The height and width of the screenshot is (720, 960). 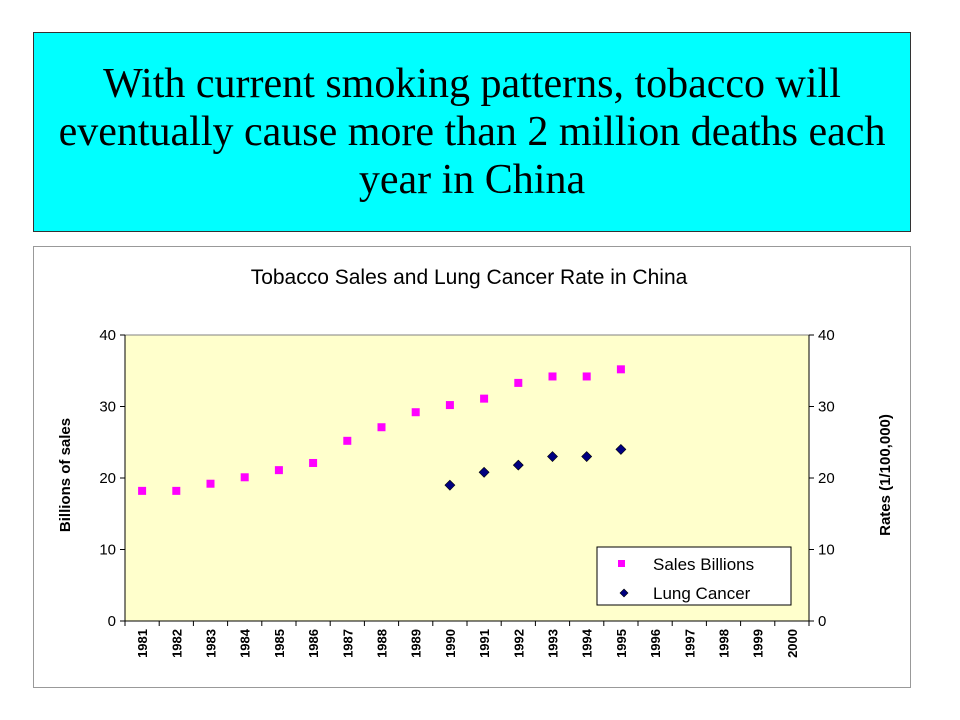 What do you see at coordinates (416, 643) in the screenshot?
I see `x-tick-label: 1989` at bounding box center [416, 643].